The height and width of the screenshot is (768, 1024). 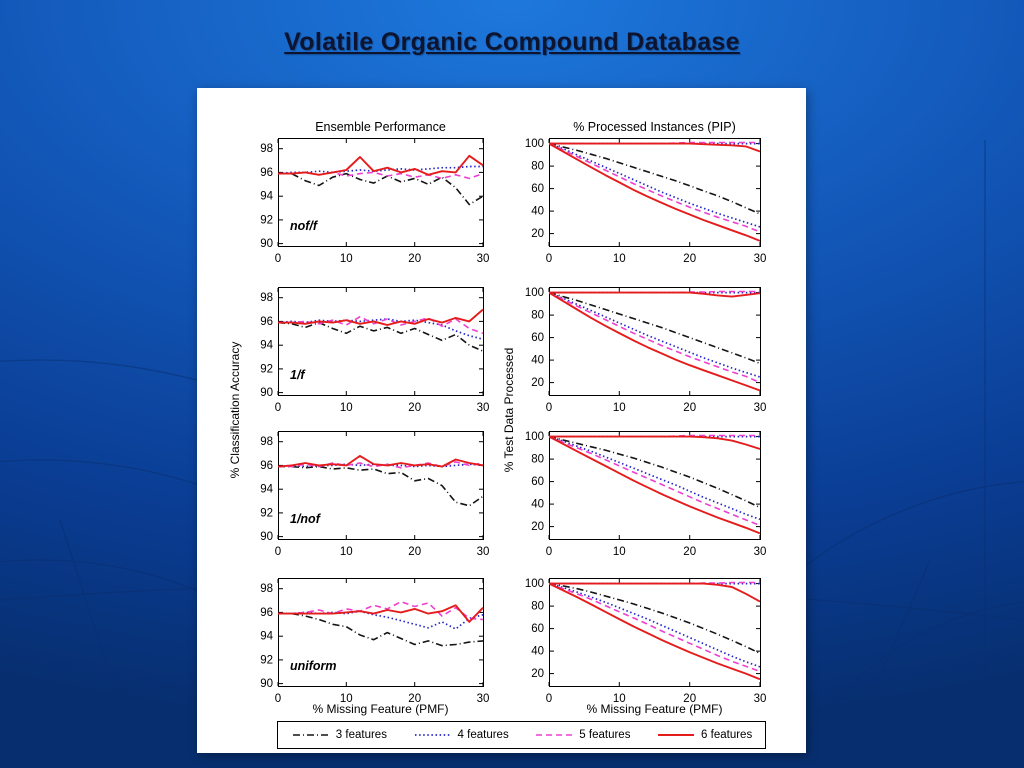 I want to click on plot-accuracy-1f: 0 10 20 30 90 92 94 96 98 1/f, so click(x=366, y=353).